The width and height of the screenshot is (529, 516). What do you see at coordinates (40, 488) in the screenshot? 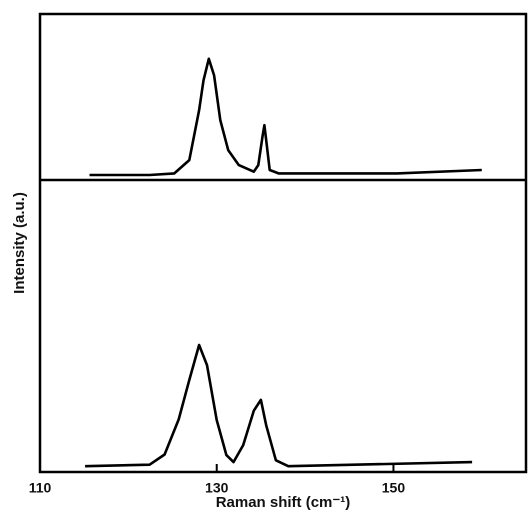
I see `x-tick-label: 110` at bounding box center [40, 488].